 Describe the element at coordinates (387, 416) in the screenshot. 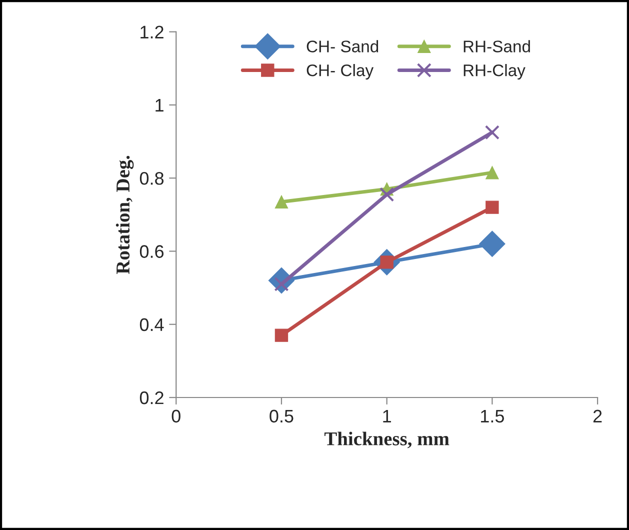

I see `x-tick-label: 1` at that location.